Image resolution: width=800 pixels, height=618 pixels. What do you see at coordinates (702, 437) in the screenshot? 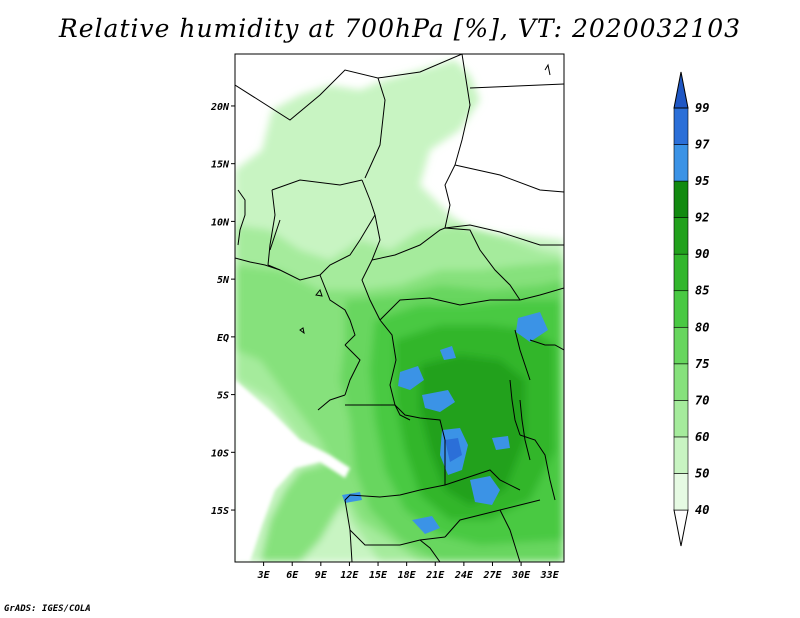
I see `legend-level-label: 60` at bounding box center [702, 437].